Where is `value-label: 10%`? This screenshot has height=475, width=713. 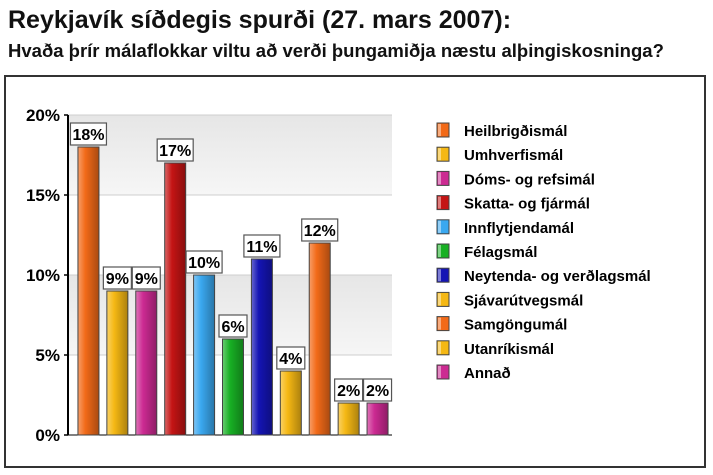
value-label: 10% is located at coordinates (204, 263).